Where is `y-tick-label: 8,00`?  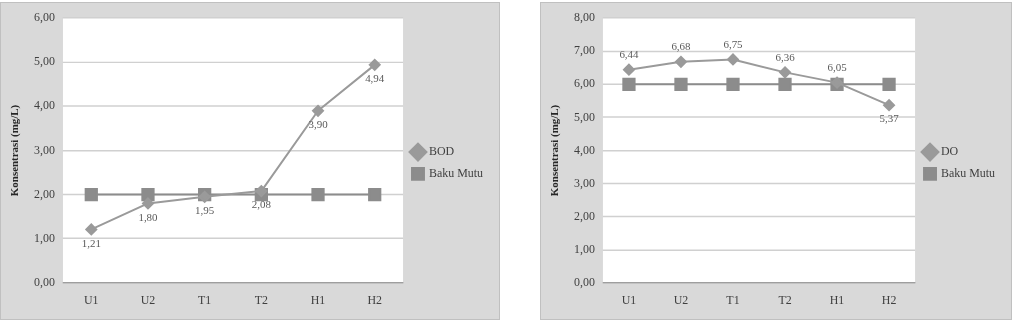 y-tick-label: 8,00 is located at coordinates (584, 17).